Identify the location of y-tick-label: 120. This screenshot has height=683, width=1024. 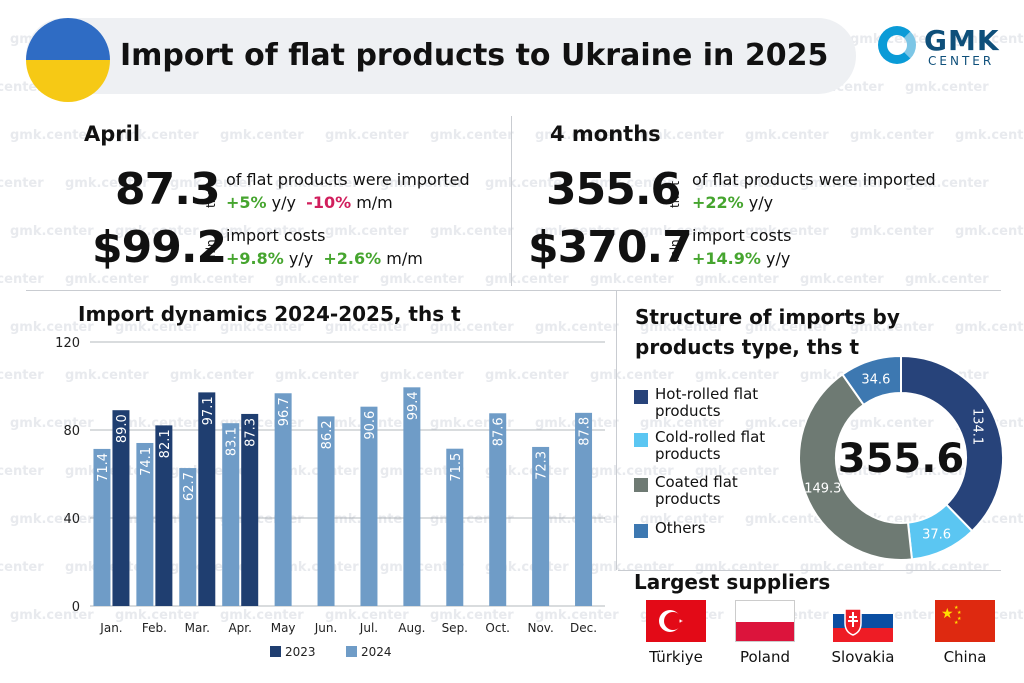
(67, 343).